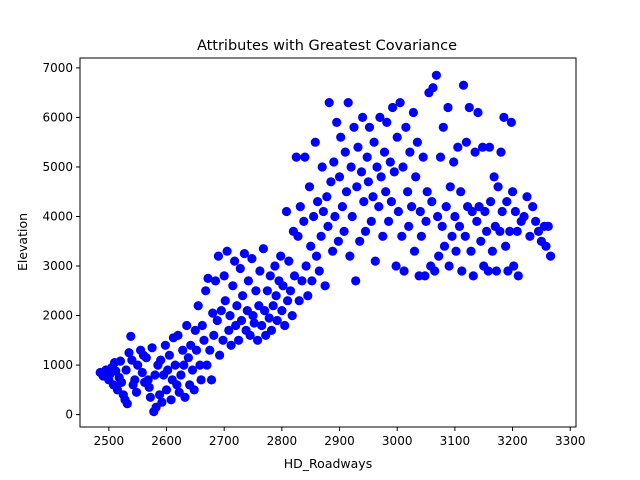  Describe the element at coordinates (57, 365) in the screenshot. I see `y-tick-label: 1000` at that location.